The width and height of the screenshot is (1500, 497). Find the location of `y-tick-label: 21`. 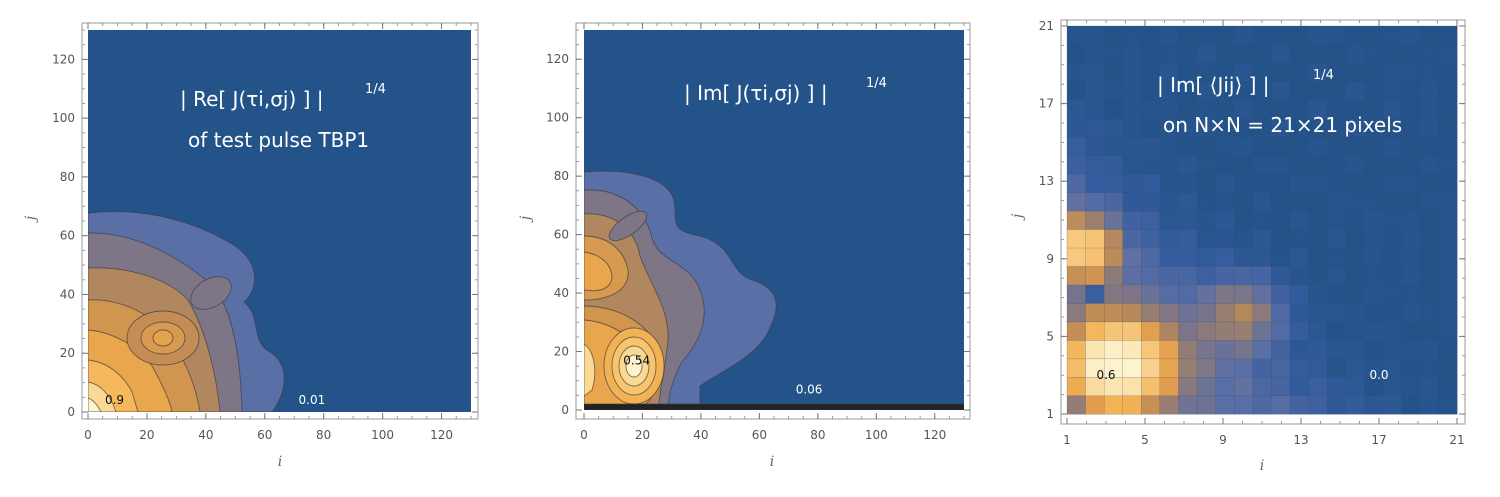

y-tick-label: 21 is located at coordinates (1046, 26).